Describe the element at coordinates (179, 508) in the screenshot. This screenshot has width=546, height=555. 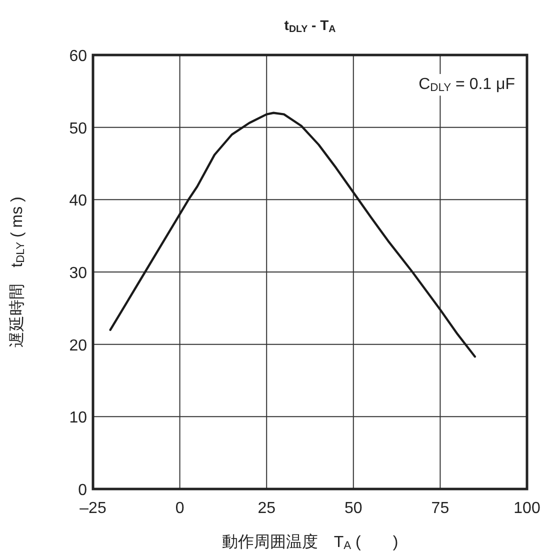
I see `x-tick-label: 0` at that location.